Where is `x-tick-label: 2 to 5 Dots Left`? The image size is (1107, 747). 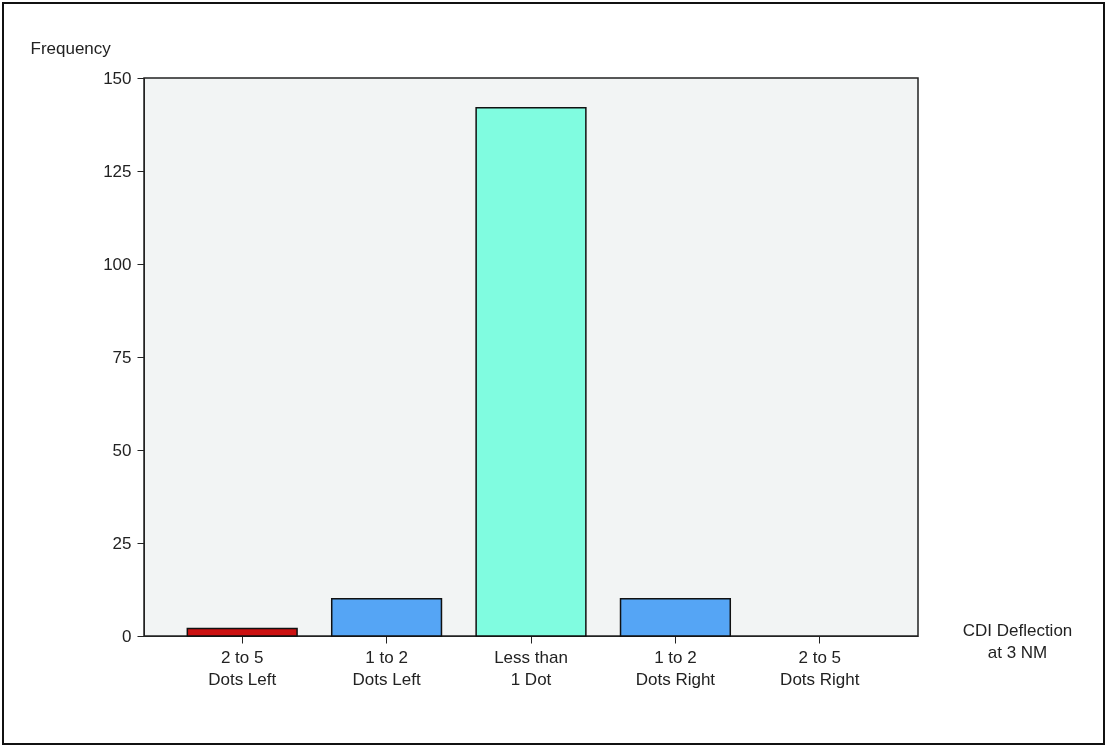 x-tick-label: 2 to 5 Dots Left is located at coordinates (242, 668).